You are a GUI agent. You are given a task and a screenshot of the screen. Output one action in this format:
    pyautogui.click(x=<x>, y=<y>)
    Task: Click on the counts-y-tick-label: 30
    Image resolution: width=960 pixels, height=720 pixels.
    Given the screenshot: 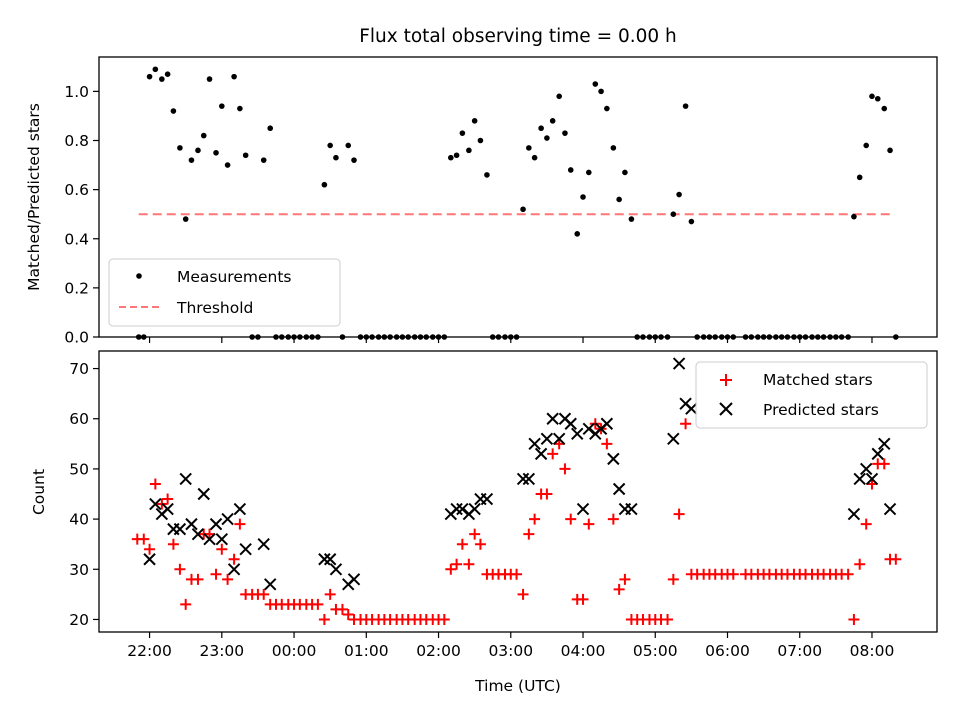 What is the action you would take?
    pyautogui.click(x=79, y=570)
    